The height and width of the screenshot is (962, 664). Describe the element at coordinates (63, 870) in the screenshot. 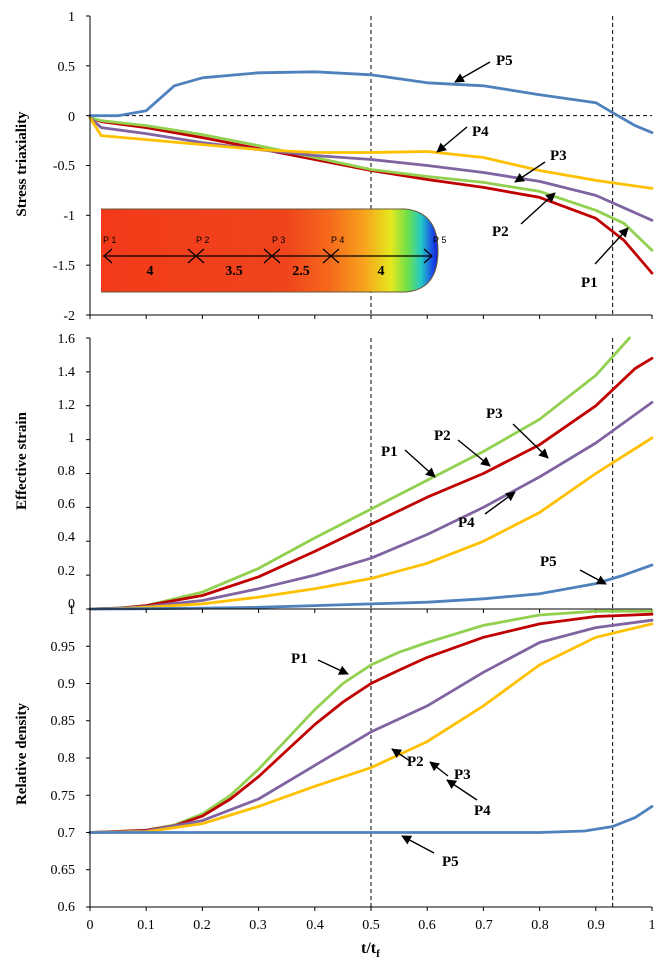

I see `y-tick-label: 0.65` at that location.